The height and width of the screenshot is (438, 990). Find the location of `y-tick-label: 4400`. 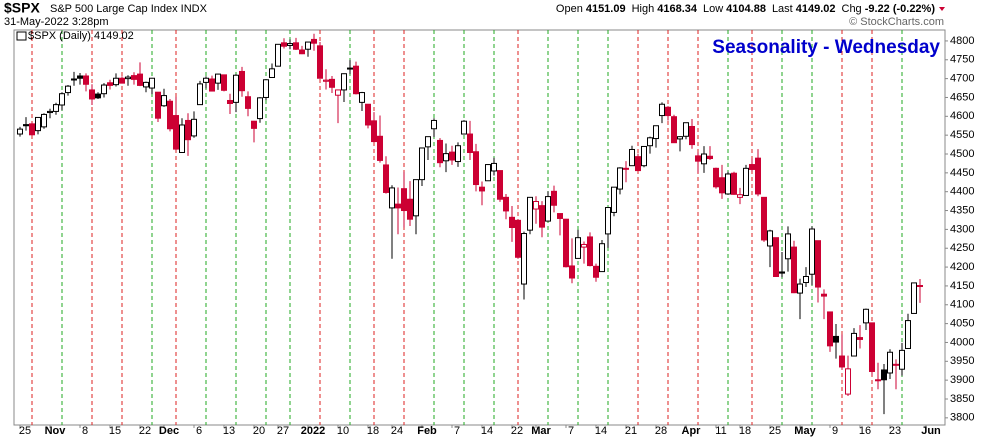

y-tick-label: 4400 is located at coordinates (962, 192).